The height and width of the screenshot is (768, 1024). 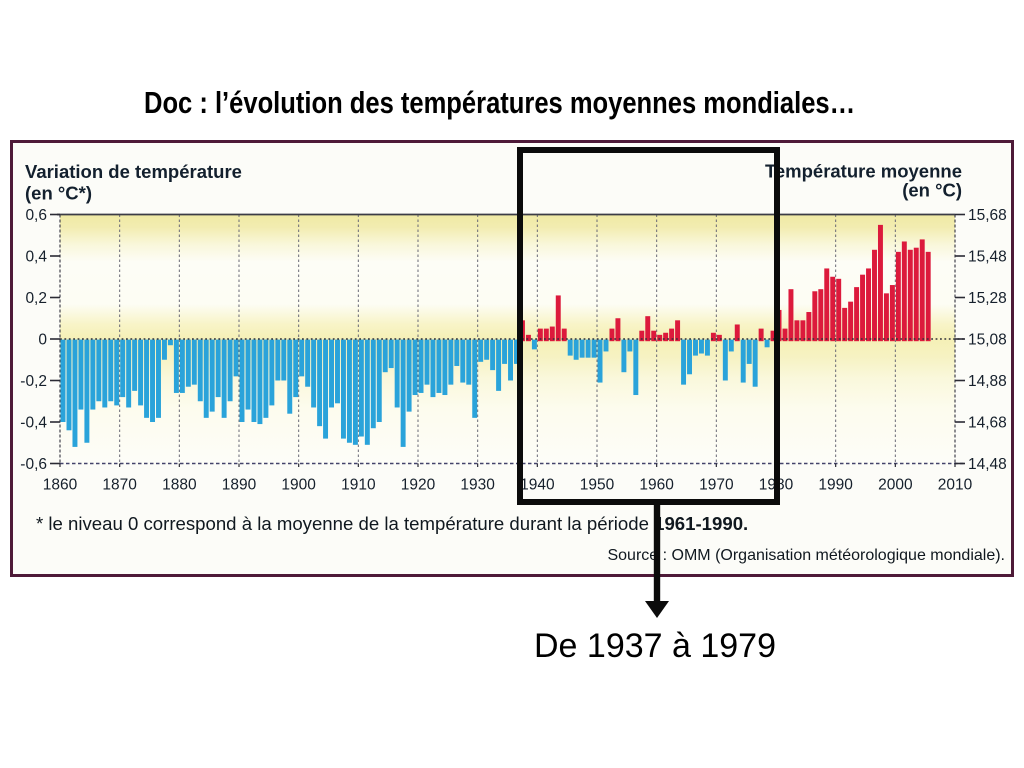 What do you see at coordinates (42, 340) in the screenshot?
I see `svg-text: 0` at bounding box center [42, 340].